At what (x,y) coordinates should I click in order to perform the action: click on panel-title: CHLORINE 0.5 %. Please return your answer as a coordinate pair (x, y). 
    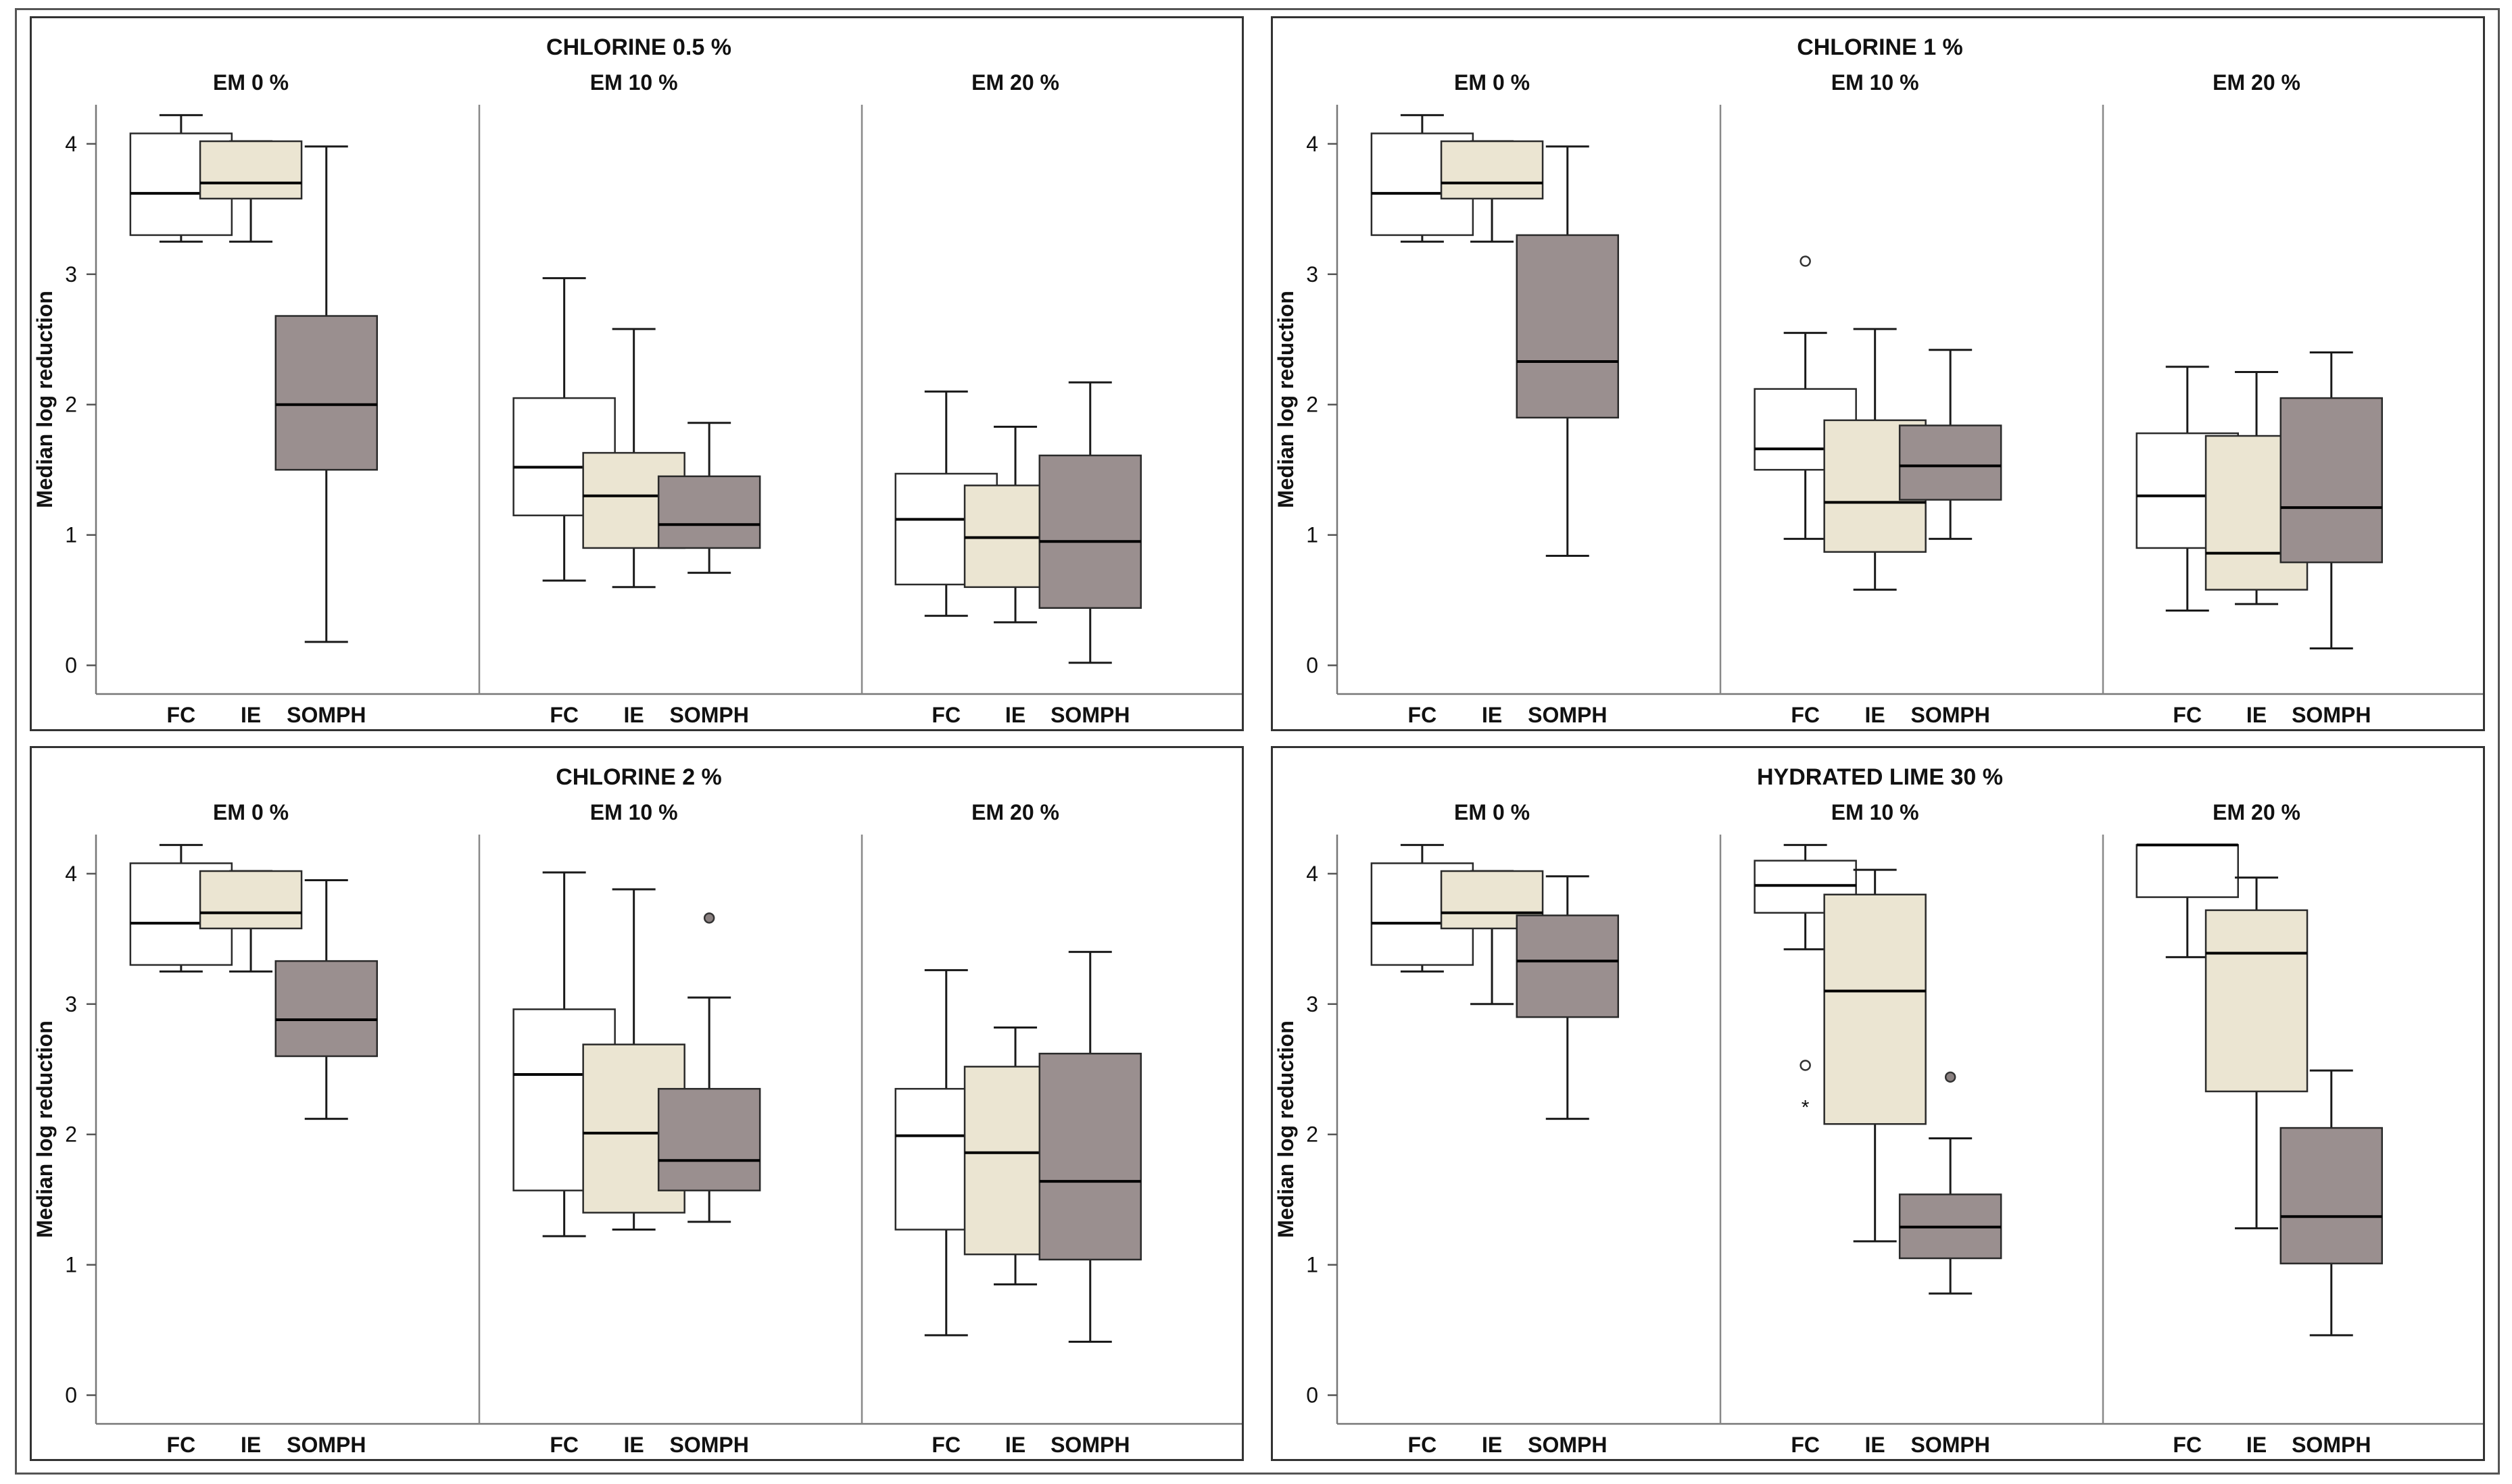
    Looking at the image, I should click on (638, 47).